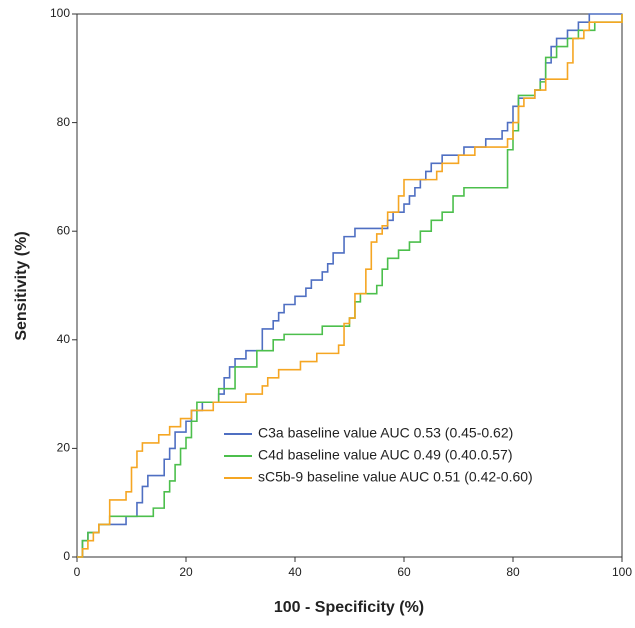 The image size is (635, 628). I want to click on y-tick-label: 80, so click(64, 122).